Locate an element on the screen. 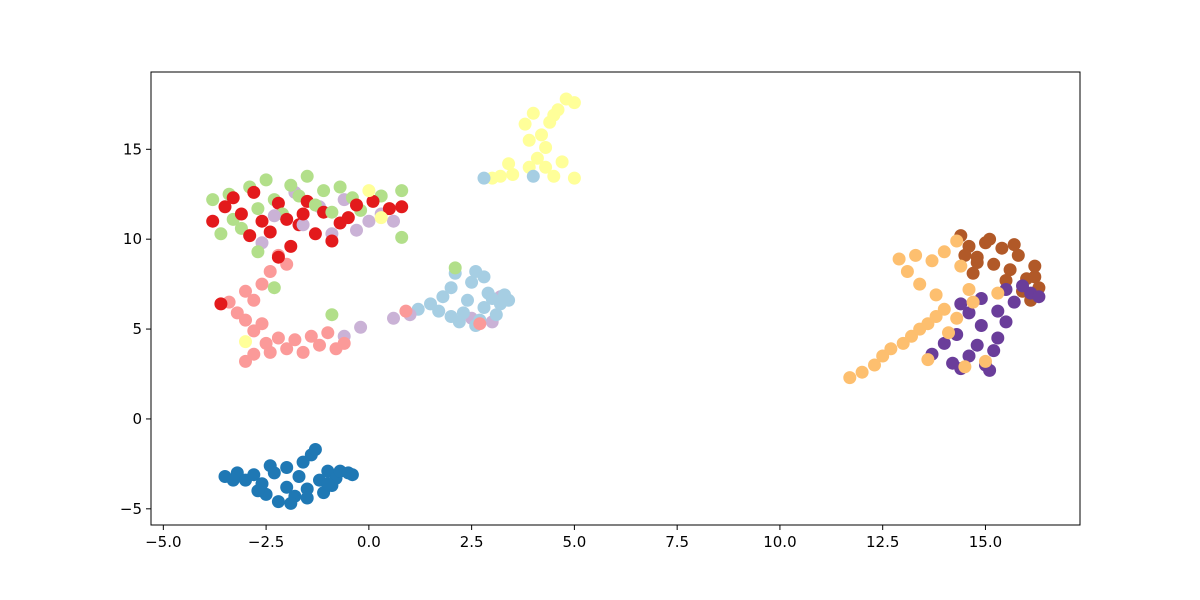 Image resolution: width=1200 pixels, height=600 pixels. x-tick-label: 15.0 is located at coordinates (985, 542).